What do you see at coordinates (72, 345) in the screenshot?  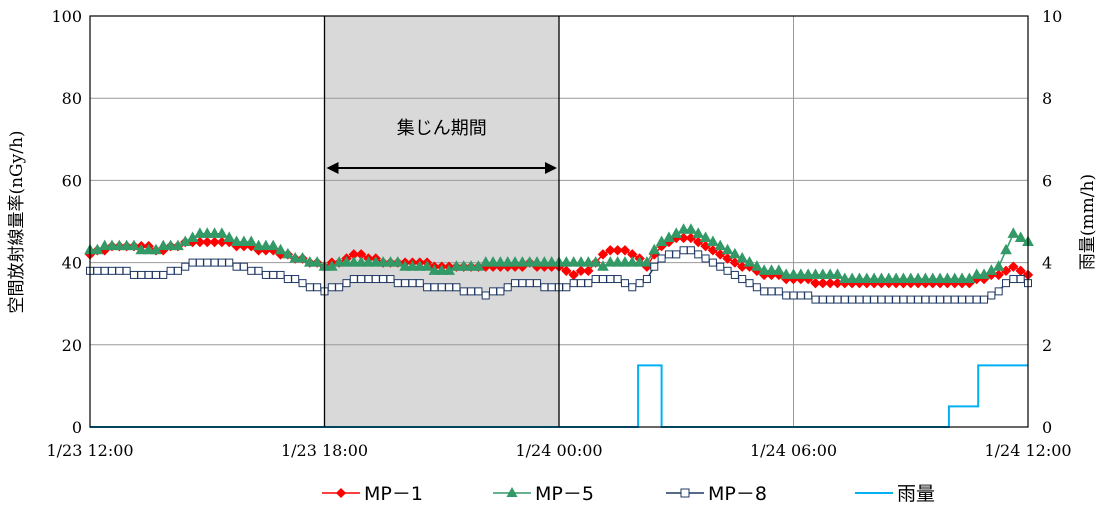 I see `left-tick-label: 20` at bounding box center [72, 345].